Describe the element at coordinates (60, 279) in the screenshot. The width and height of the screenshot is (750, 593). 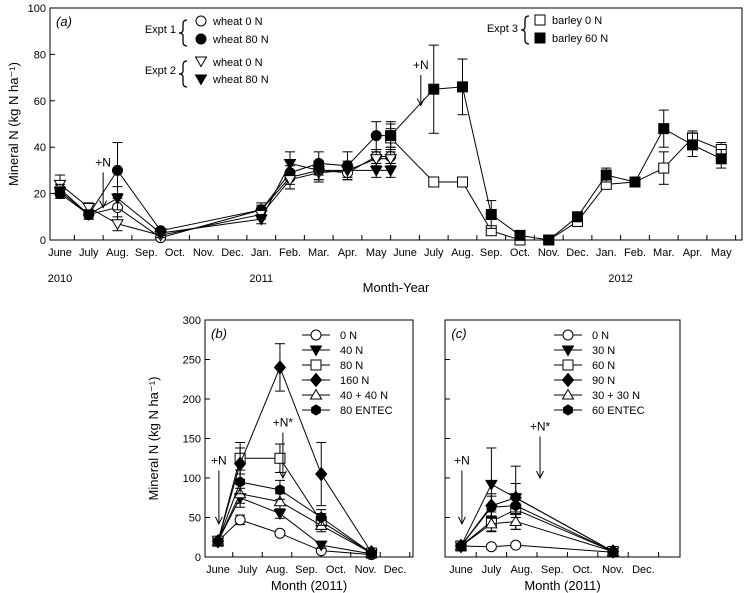
I see `panel-a-year-label: 2010` at that location.